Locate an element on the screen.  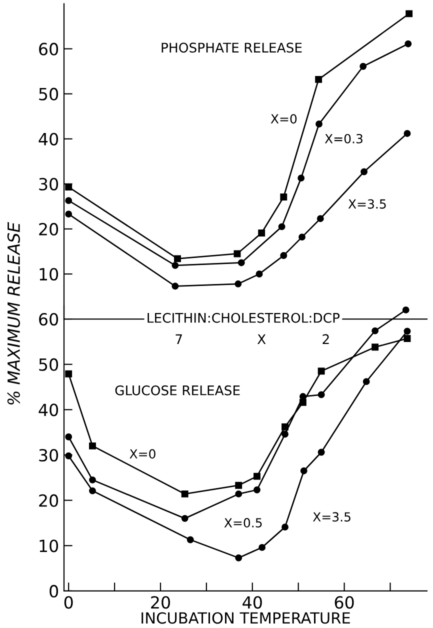
text: GLUCOSE RELEASE is located at coordinates (177, 390).